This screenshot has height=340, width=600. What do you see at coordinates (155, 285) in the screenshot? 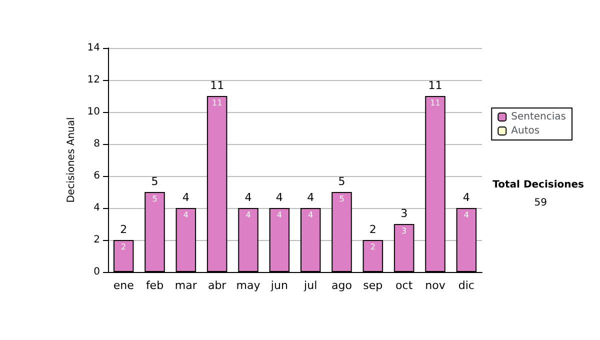
I see `x-tick-label: feb` at bounding box center [155, 285].